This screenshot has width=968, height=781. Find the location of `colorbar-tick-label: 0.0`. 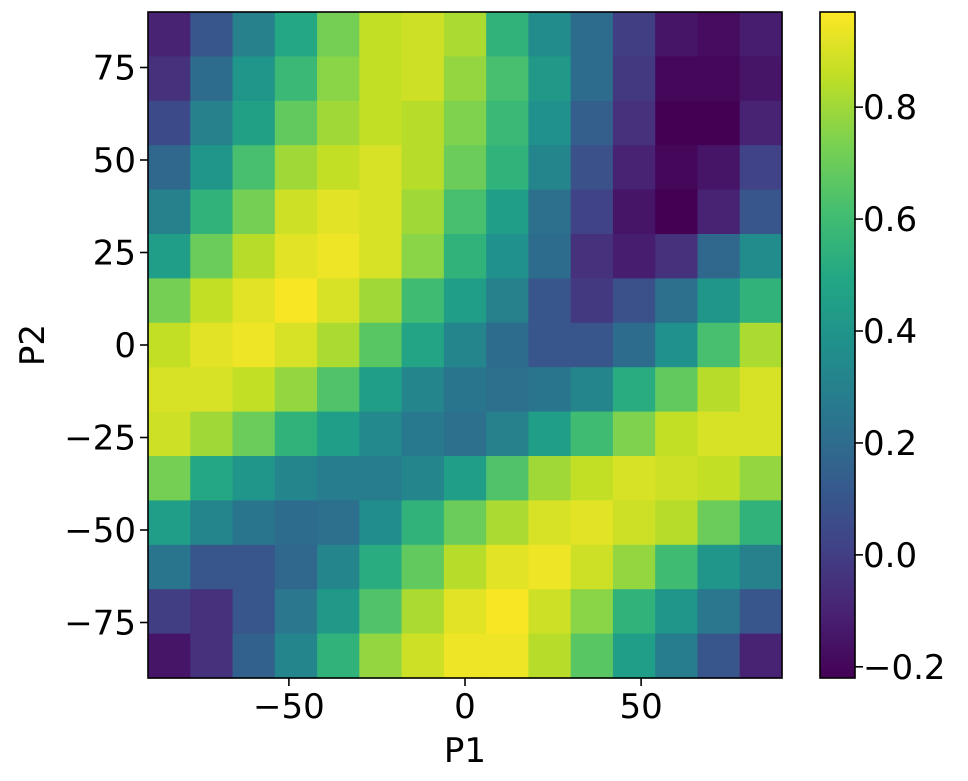

colorbar-tick-label: 0.0 is located at coordinates (890, 556).